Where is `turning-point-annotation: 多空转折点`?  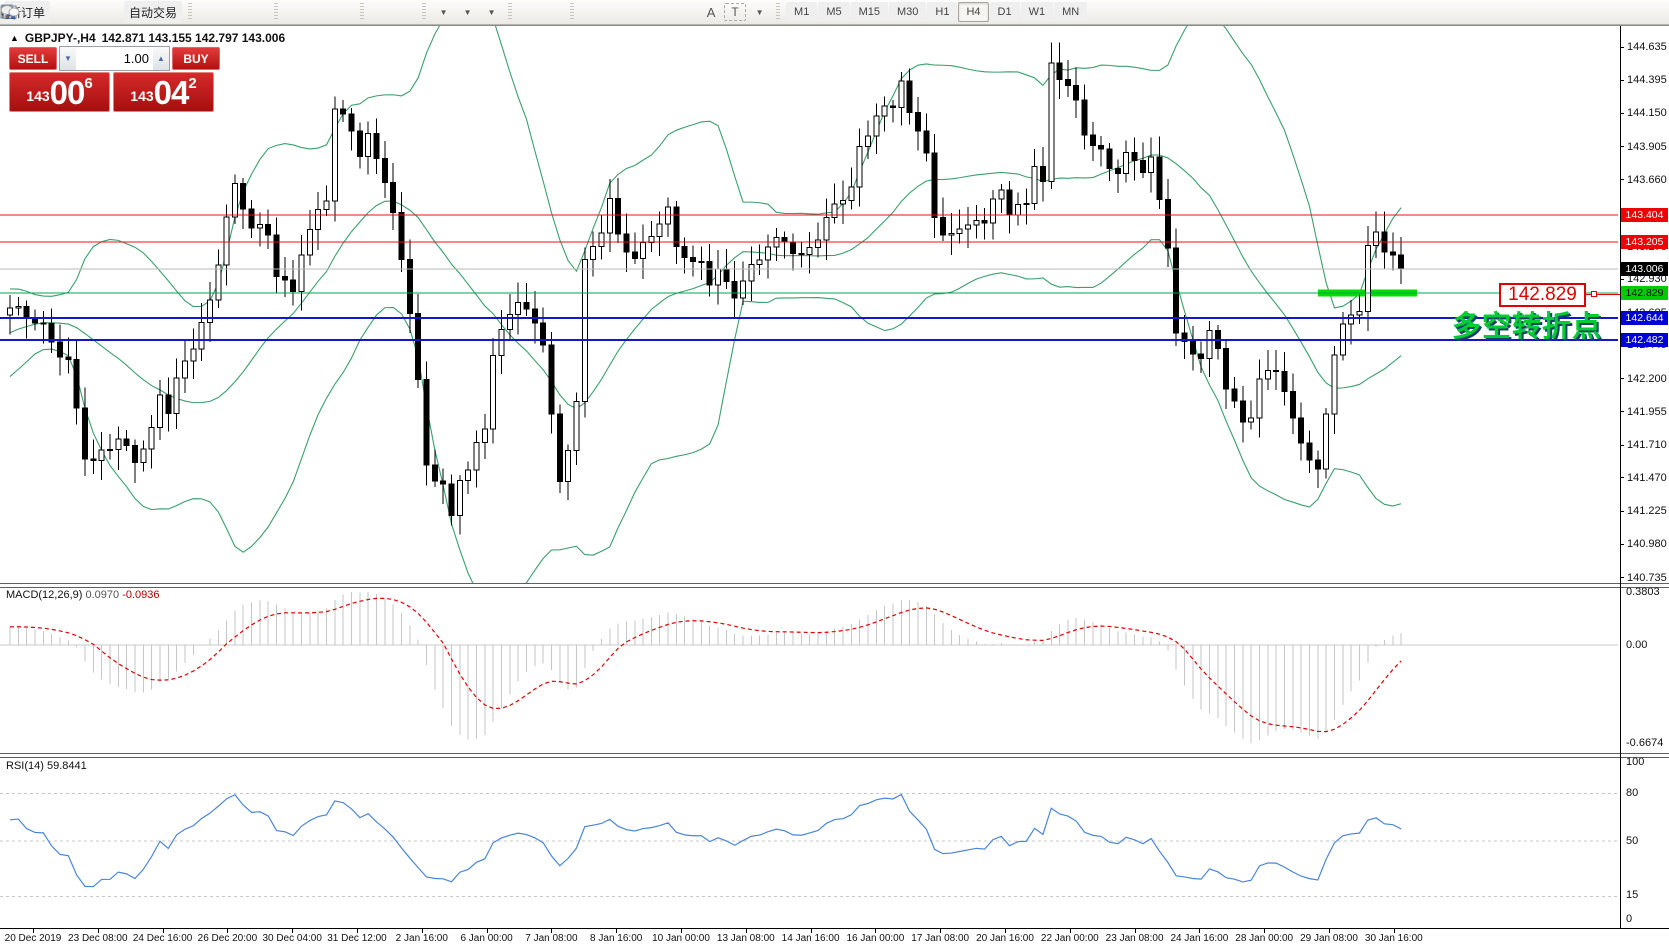 turning-point-annotation: 多空转折点 is located at coordinates (1527, 327).